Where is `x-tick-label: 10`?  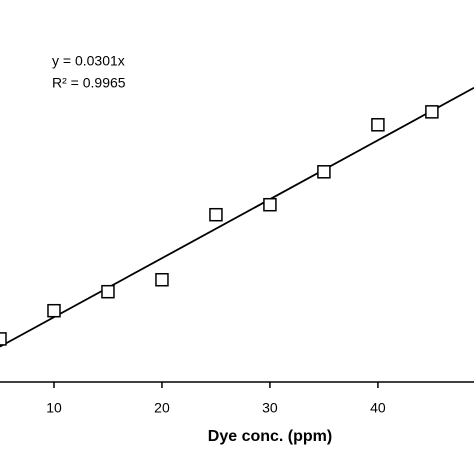 x-tick-label: 10 is located at coordinates (54, 408).